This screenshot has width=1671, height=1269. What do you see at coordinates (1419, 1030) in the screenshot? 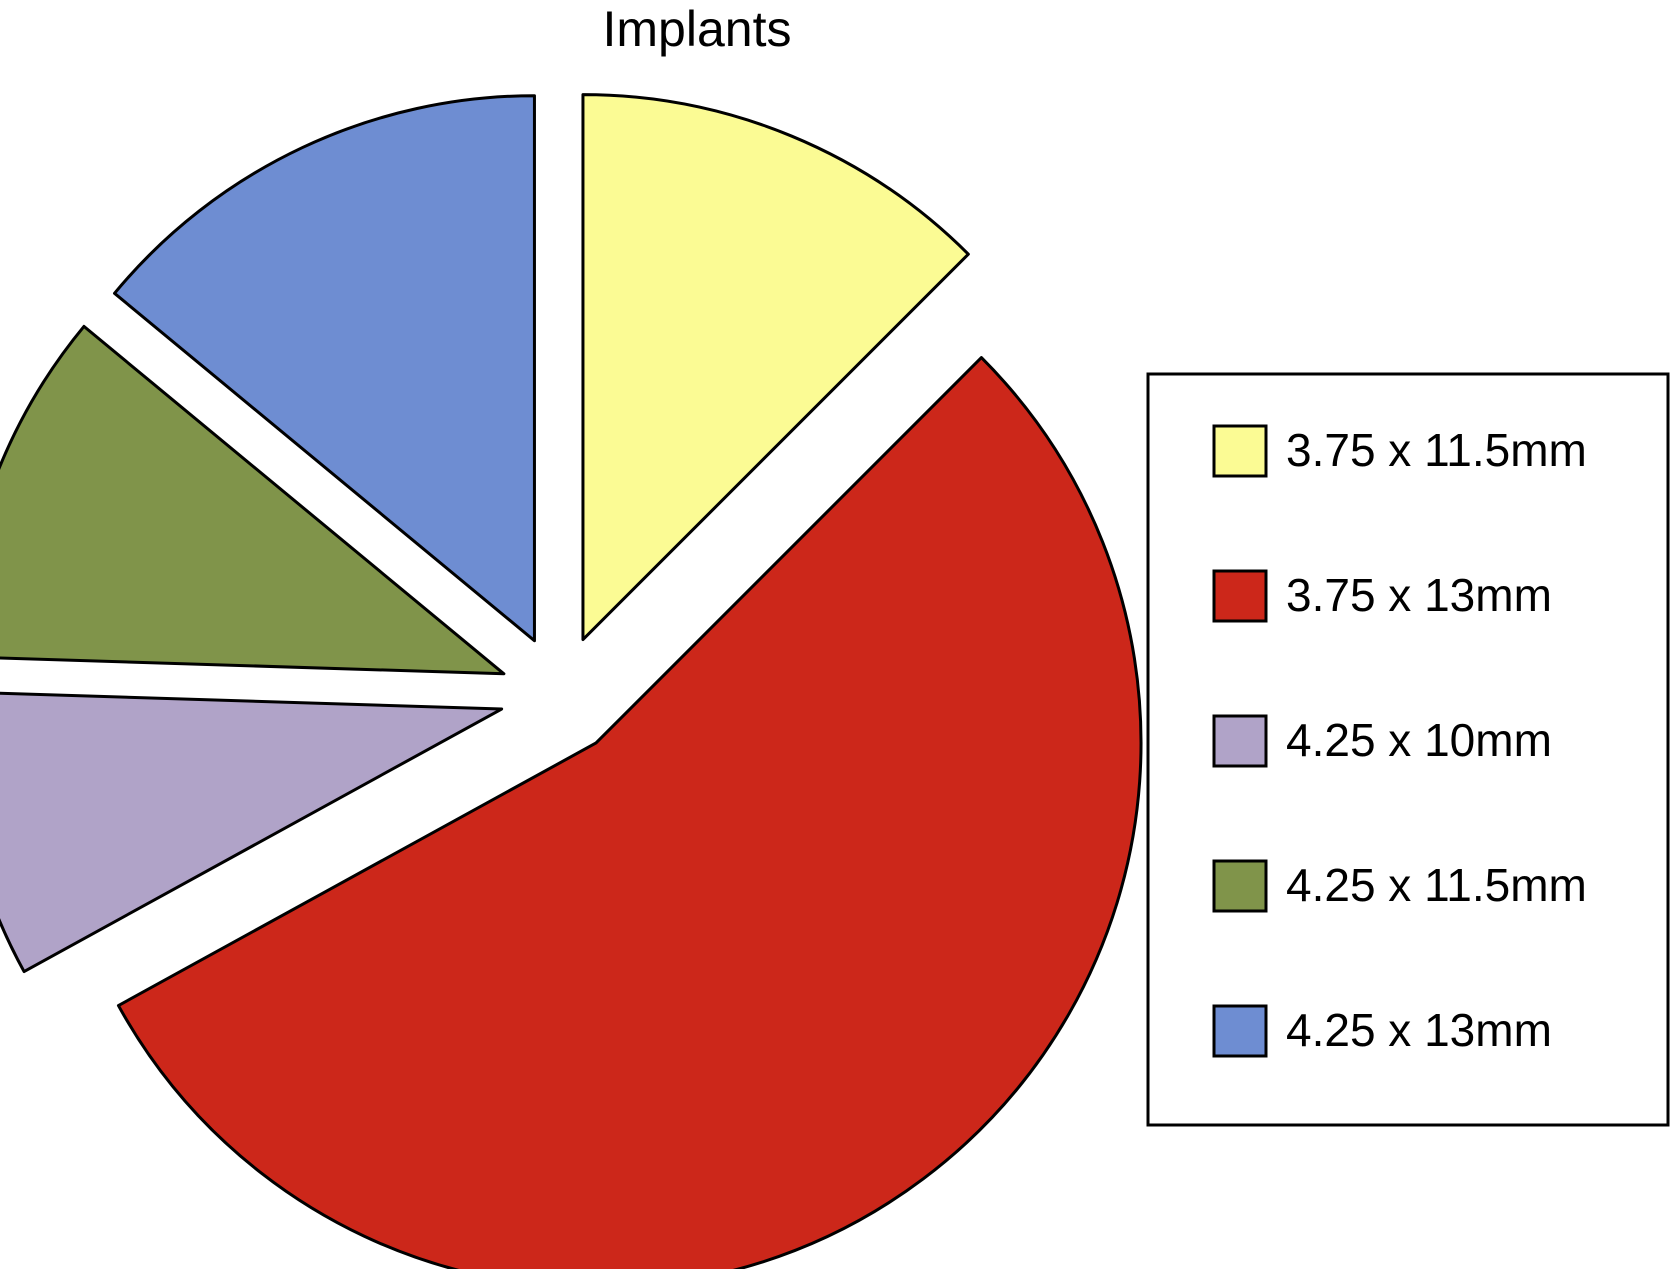
I see `legend-label-4-25-x-13mm: 4.25 x 13mm` at bounding box center [1419, 1030].